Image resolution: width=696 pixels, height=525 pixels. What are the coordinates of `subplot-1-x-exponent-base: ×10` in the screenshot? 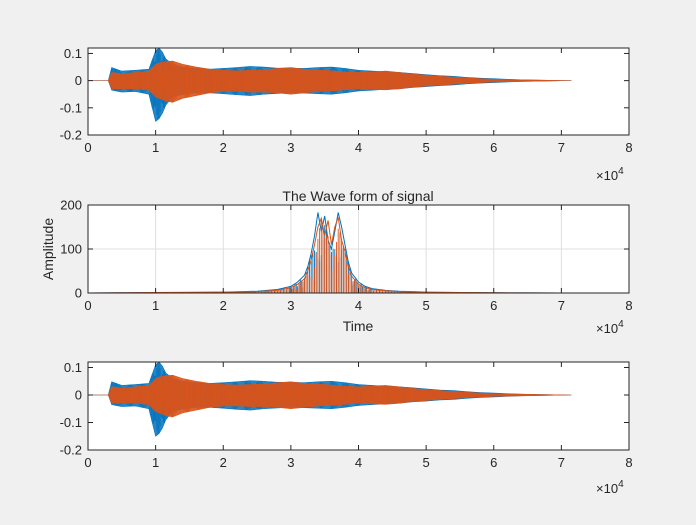 It's located at (607, 175).